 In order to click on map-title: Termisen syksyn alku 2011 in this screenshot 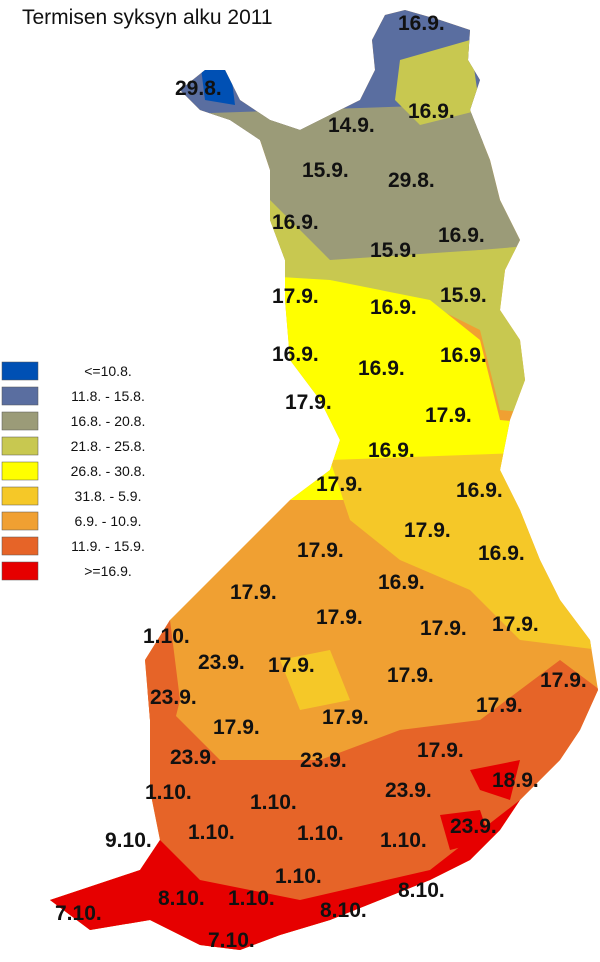, I will do `click(147, 17)`.